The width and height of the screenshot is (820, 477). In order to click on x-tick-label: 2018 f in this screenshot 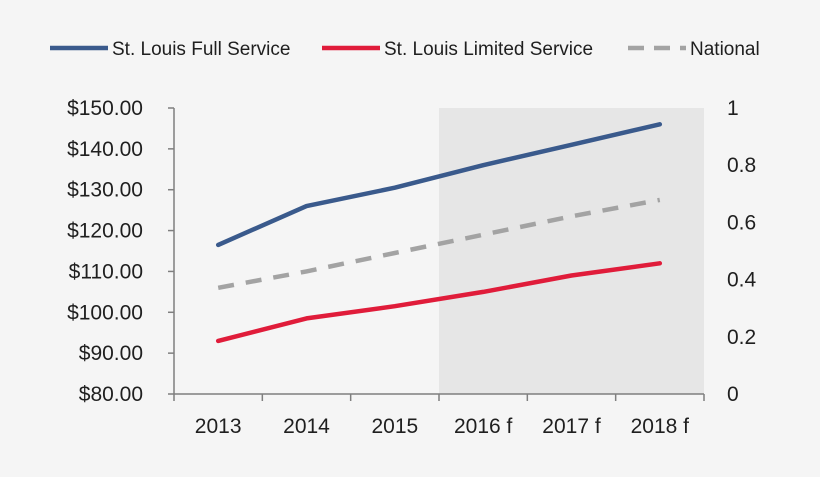, I will do `click(660, 426)`.